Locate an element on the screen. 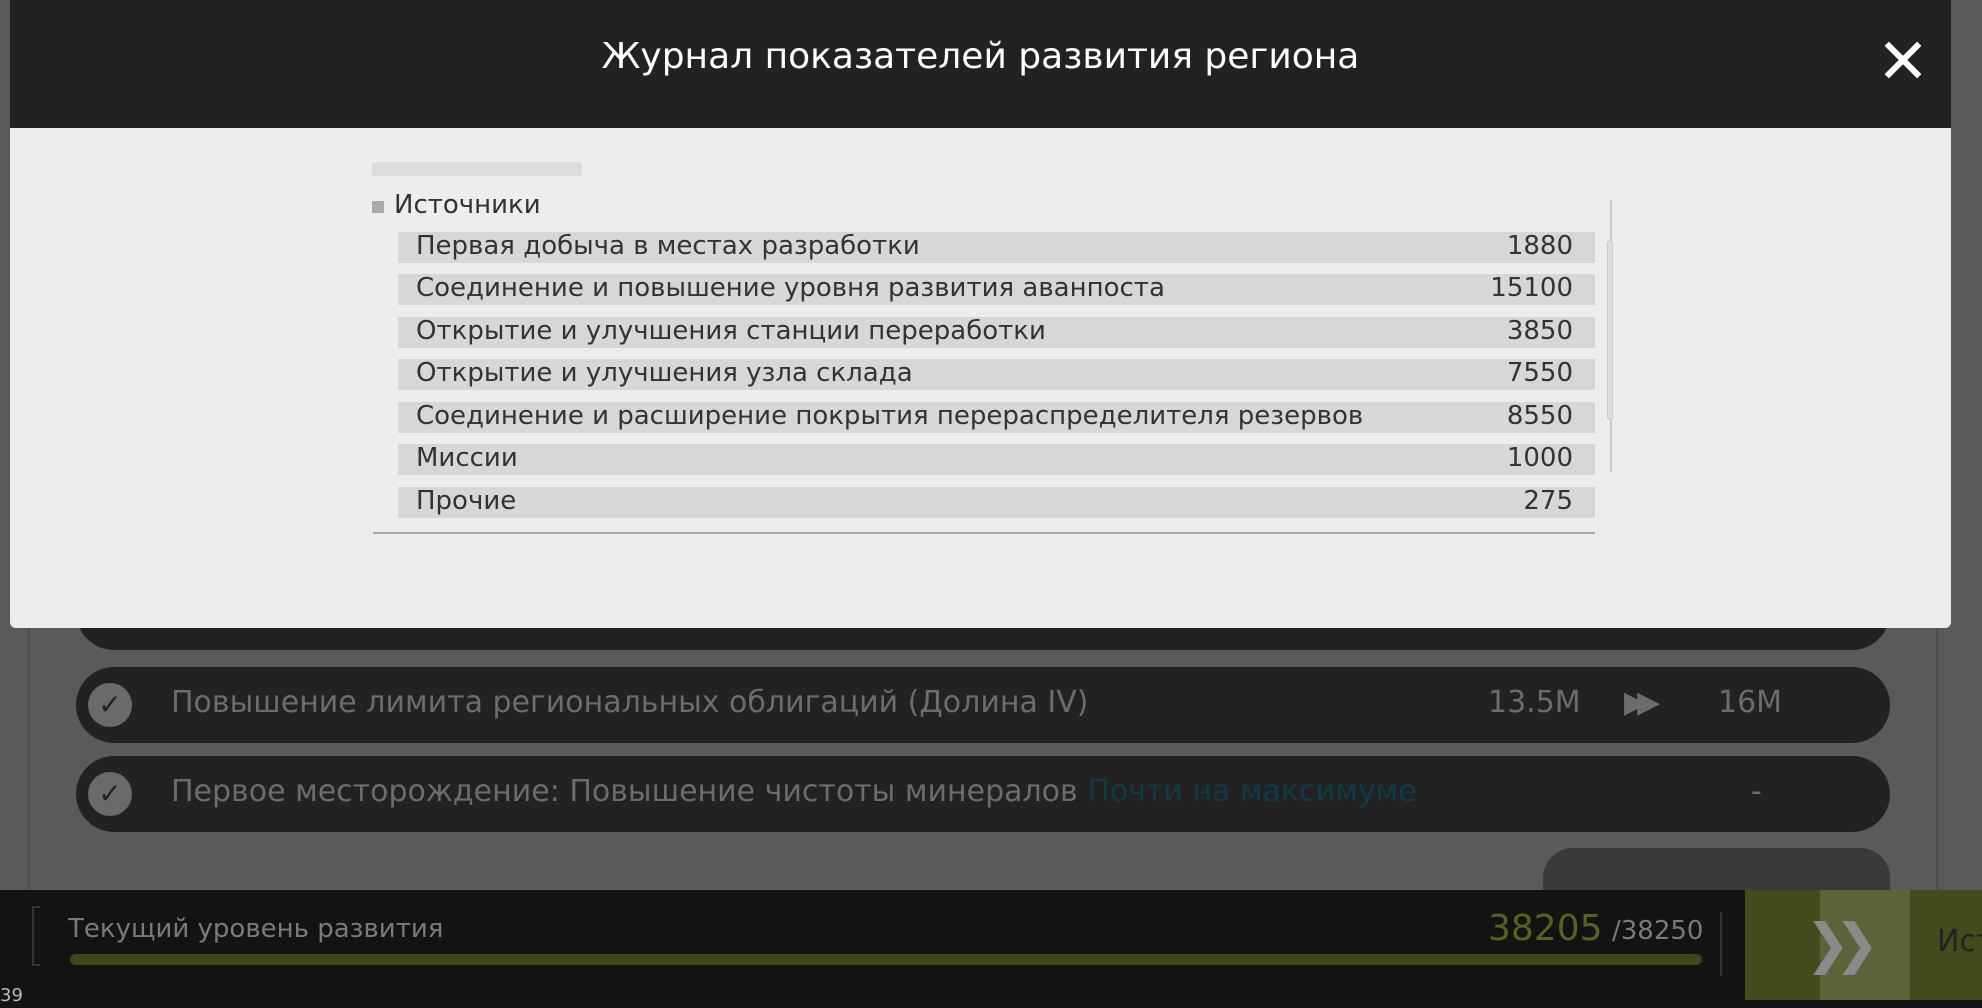 Image resolution: width=1982 pixels, height=1008 pixels. scrollbar-thumb is located at coordinates (1610, 330).